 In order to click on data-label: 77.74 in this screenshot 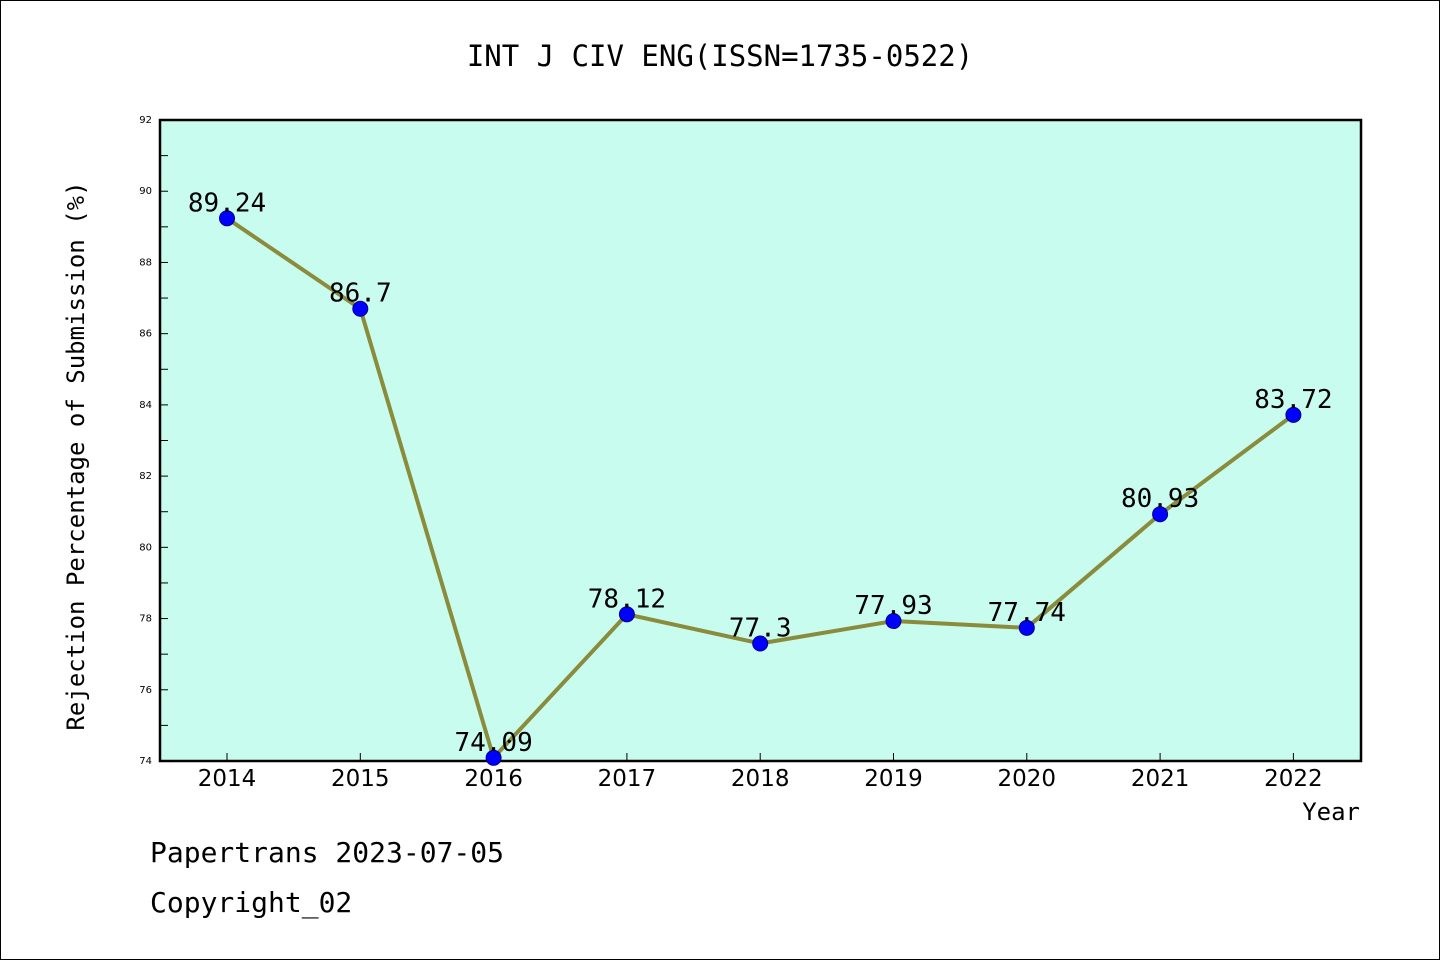, I will do `click(1027, 613)`.